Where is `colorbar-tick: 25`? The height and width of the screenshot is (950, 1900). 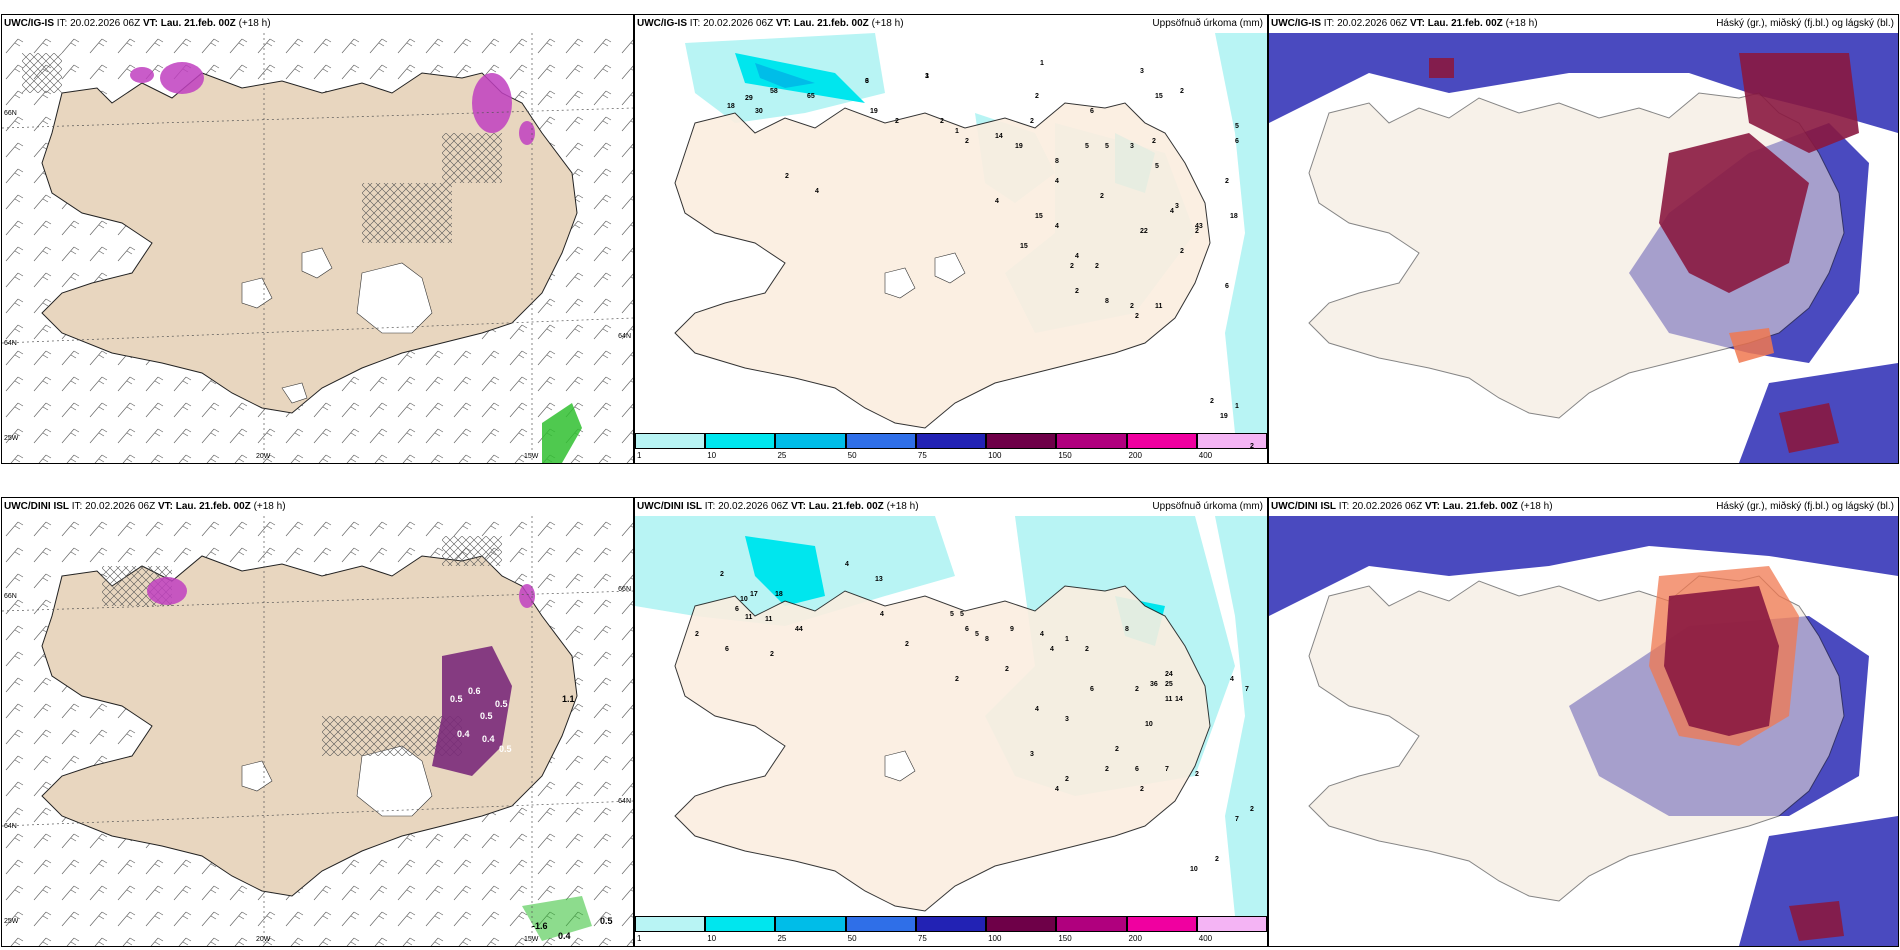
colorbar-tick: 25 is located at coordinates (782, 938).